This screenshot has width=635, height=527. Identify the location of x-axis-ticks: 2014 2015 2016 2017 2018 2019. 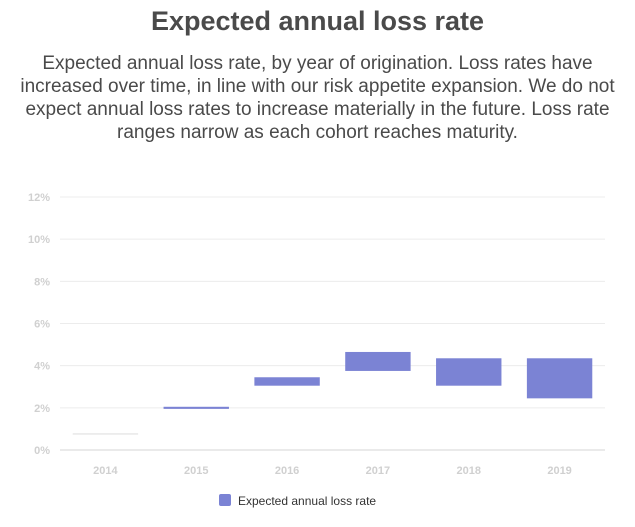
(332, 471).